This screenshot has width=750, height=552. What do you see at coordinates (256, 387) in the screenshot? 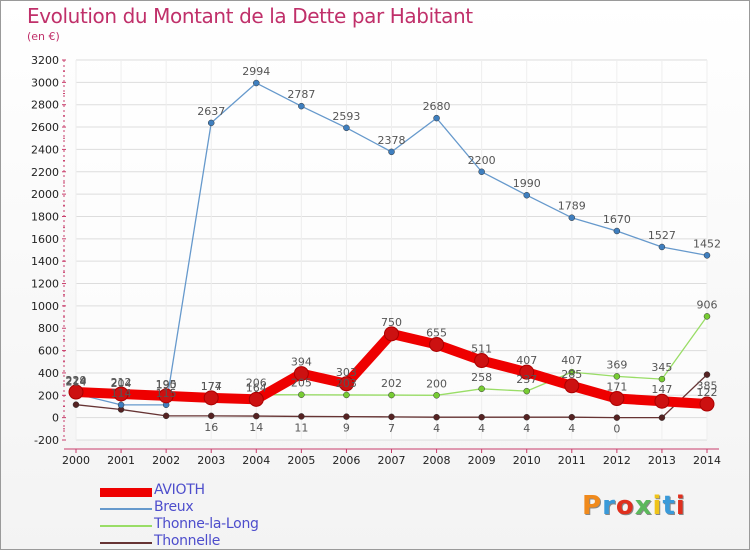
I see `data-label-avioth: 164` at bounding box center [256, 387].